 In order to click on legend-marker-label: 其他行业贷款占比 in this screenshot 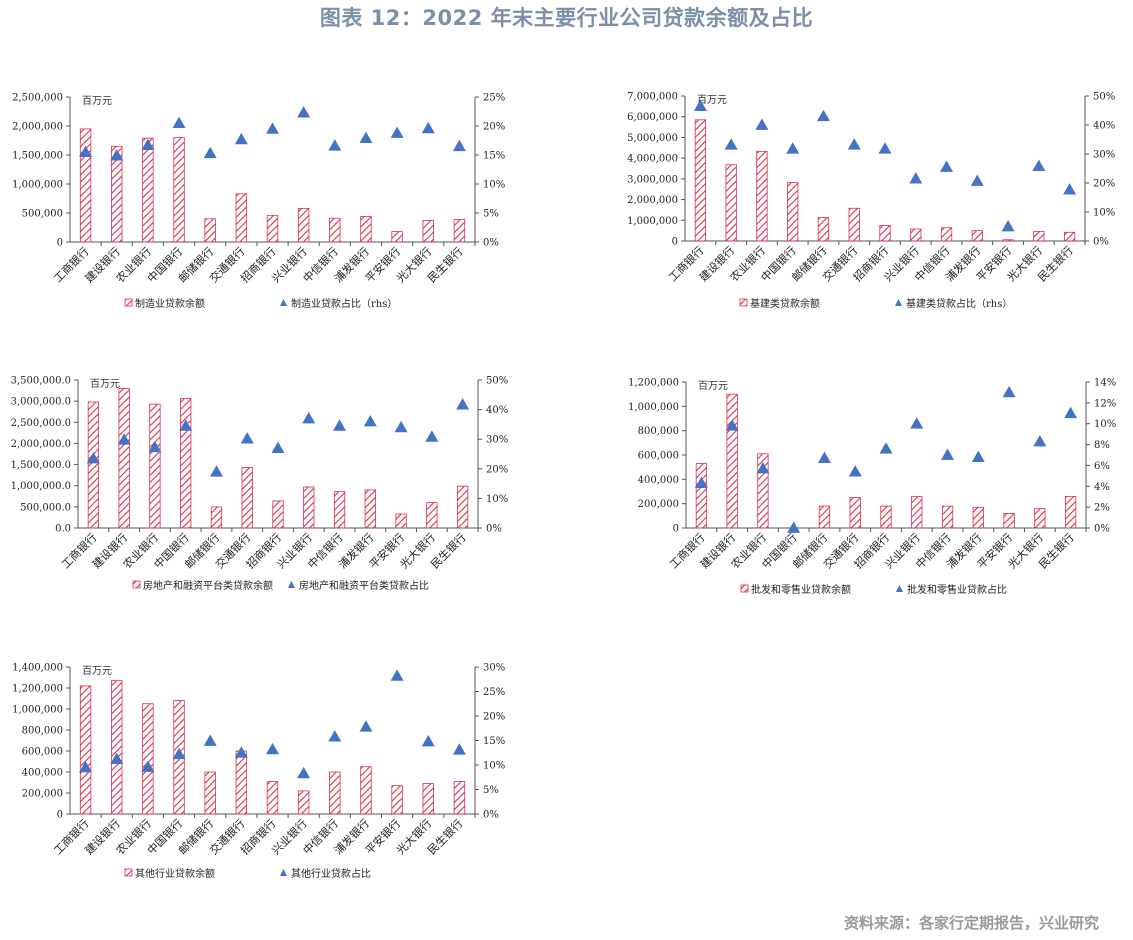, I will do `click(331, 873)`.